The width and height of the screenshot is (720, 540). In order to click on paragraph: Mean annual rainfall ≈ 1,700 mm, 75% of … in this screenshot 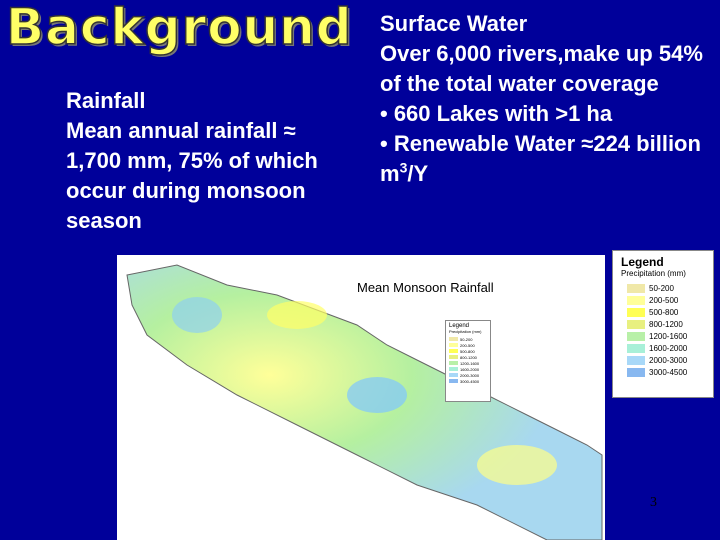, I will do `click(192, 175)`.